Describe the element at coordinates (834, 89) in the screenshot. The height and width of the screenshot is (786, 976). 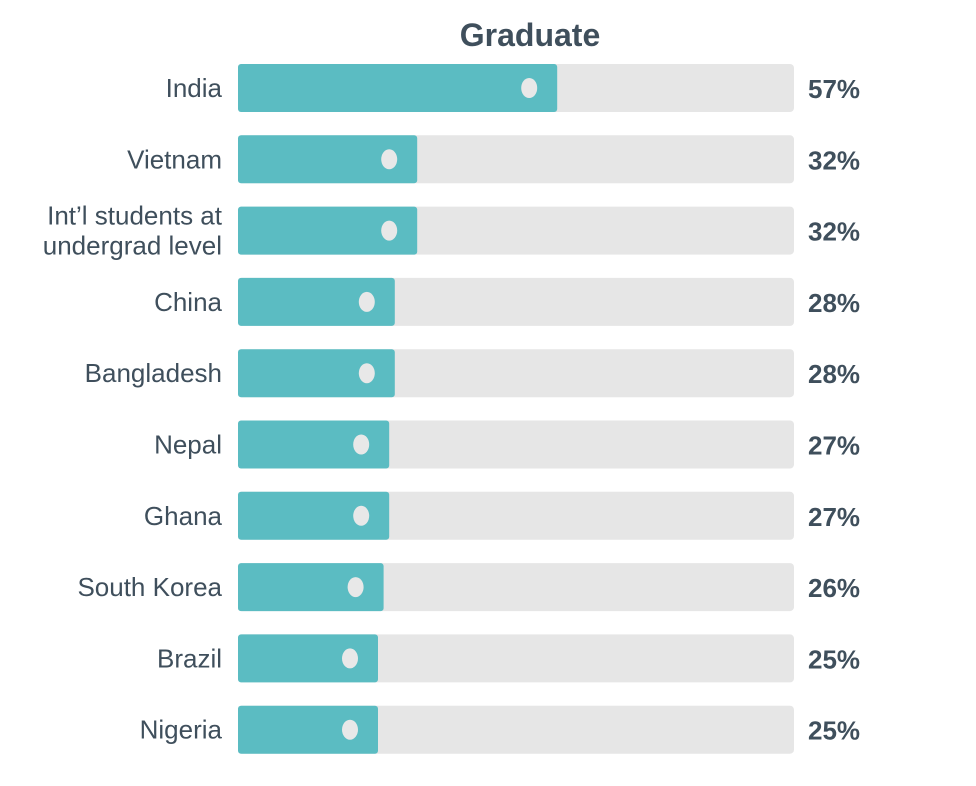
I see `value-label: 57%` at that location.